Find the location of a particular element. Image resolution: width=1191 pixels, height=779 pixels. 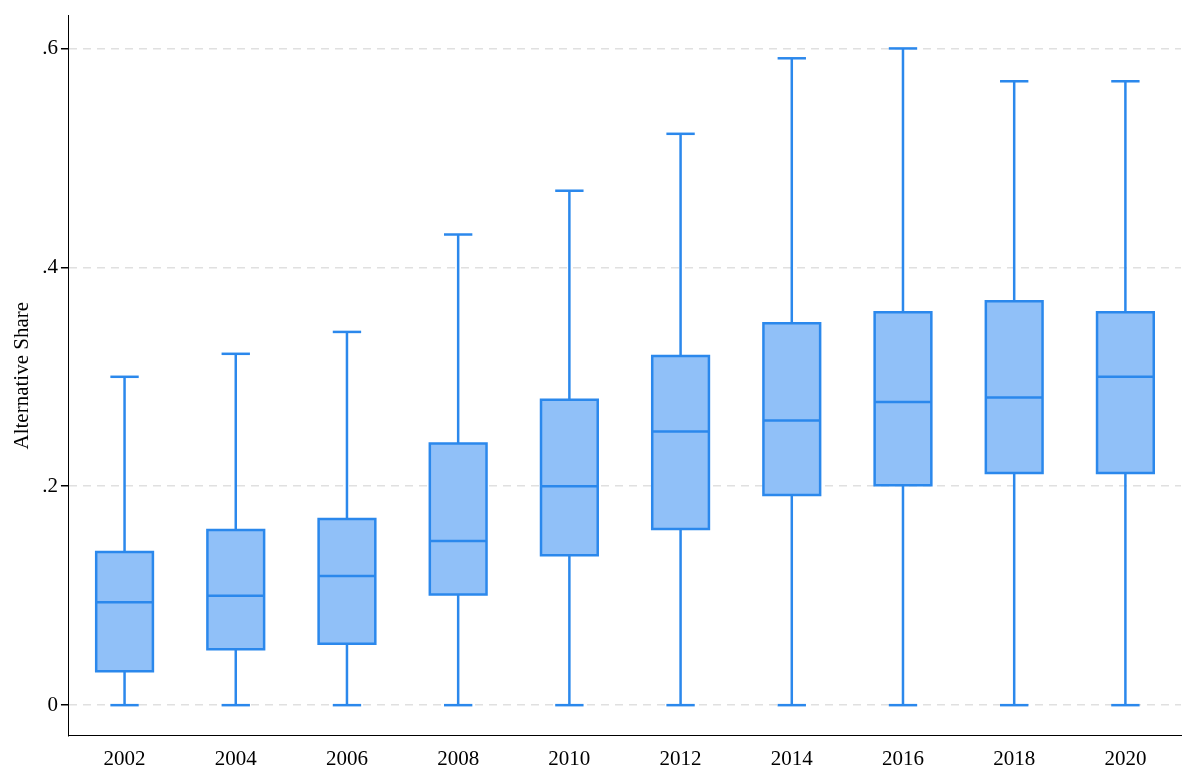

x-tick-label: 2010 is located at coordinates (569, 757).